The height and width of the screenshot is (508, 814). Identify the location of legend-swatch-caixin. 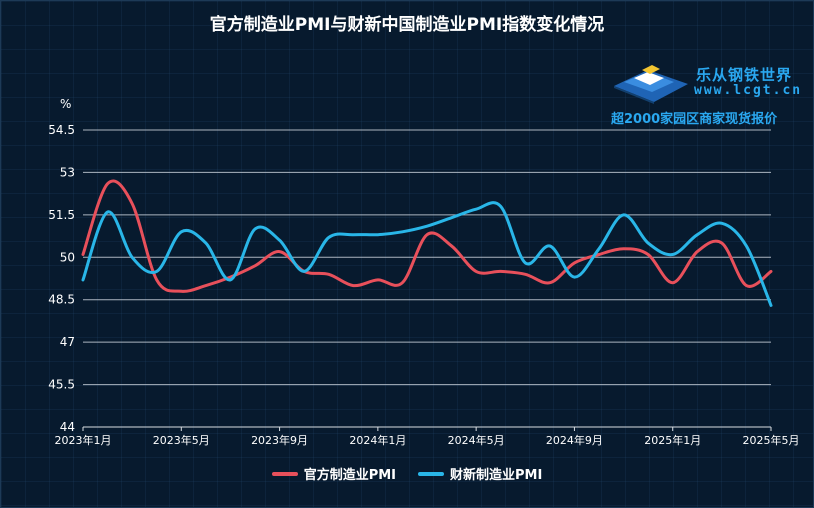
(431, 473).